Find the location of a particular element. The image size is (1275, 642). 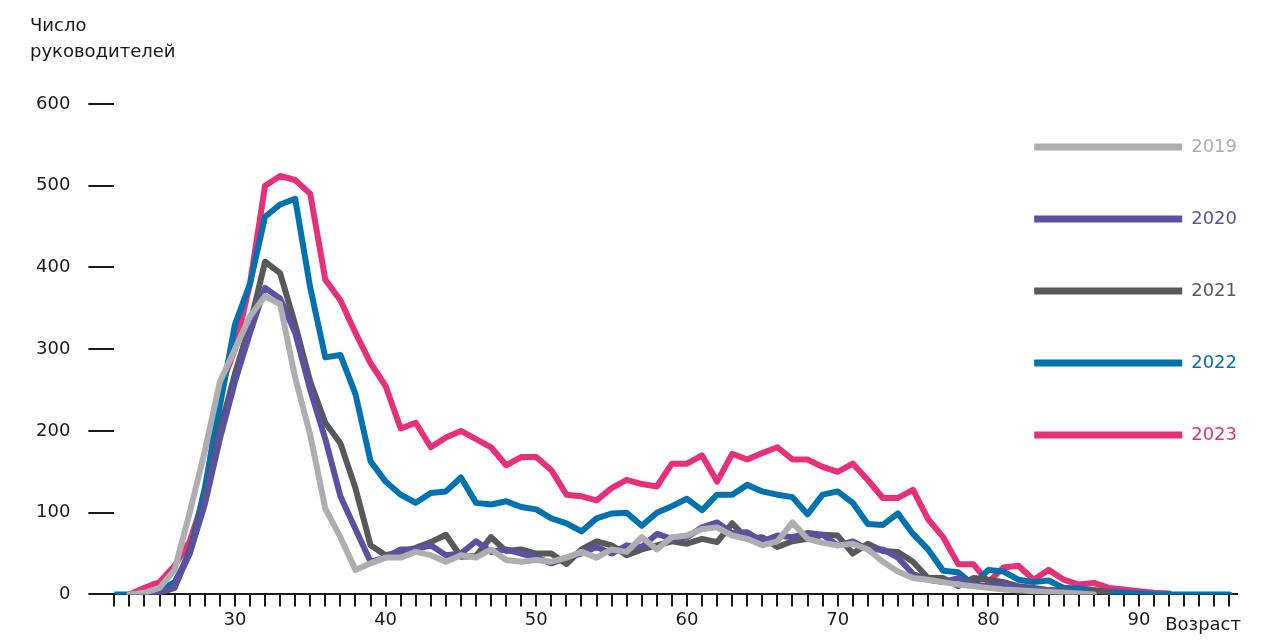

y-tick-label: 500 is located at coordinates (53, 184).